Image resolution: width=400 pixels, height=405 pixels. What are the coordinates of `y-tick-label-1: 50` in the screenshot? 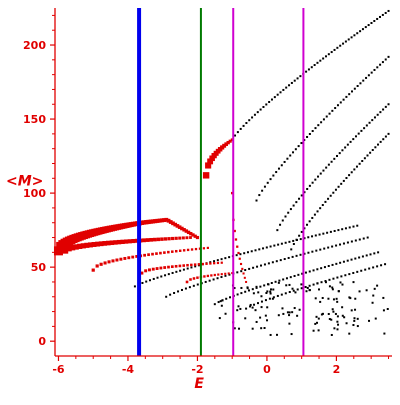 It's located at (39, 267).